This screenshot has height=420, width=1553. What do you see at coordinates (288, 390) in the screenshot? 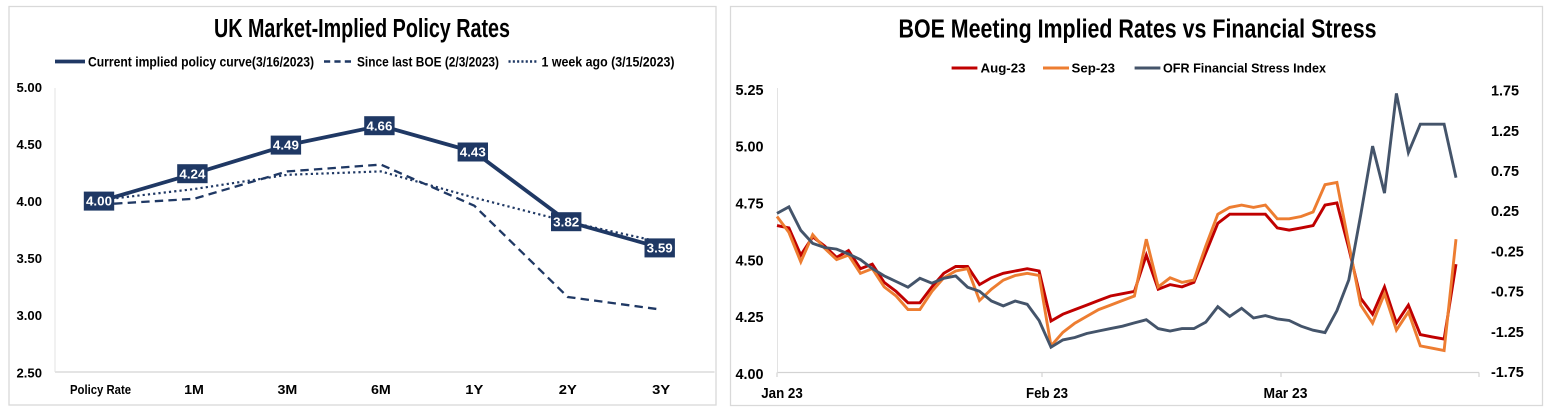
I see `svg-text: 3M` at bounding box center [288, 390].